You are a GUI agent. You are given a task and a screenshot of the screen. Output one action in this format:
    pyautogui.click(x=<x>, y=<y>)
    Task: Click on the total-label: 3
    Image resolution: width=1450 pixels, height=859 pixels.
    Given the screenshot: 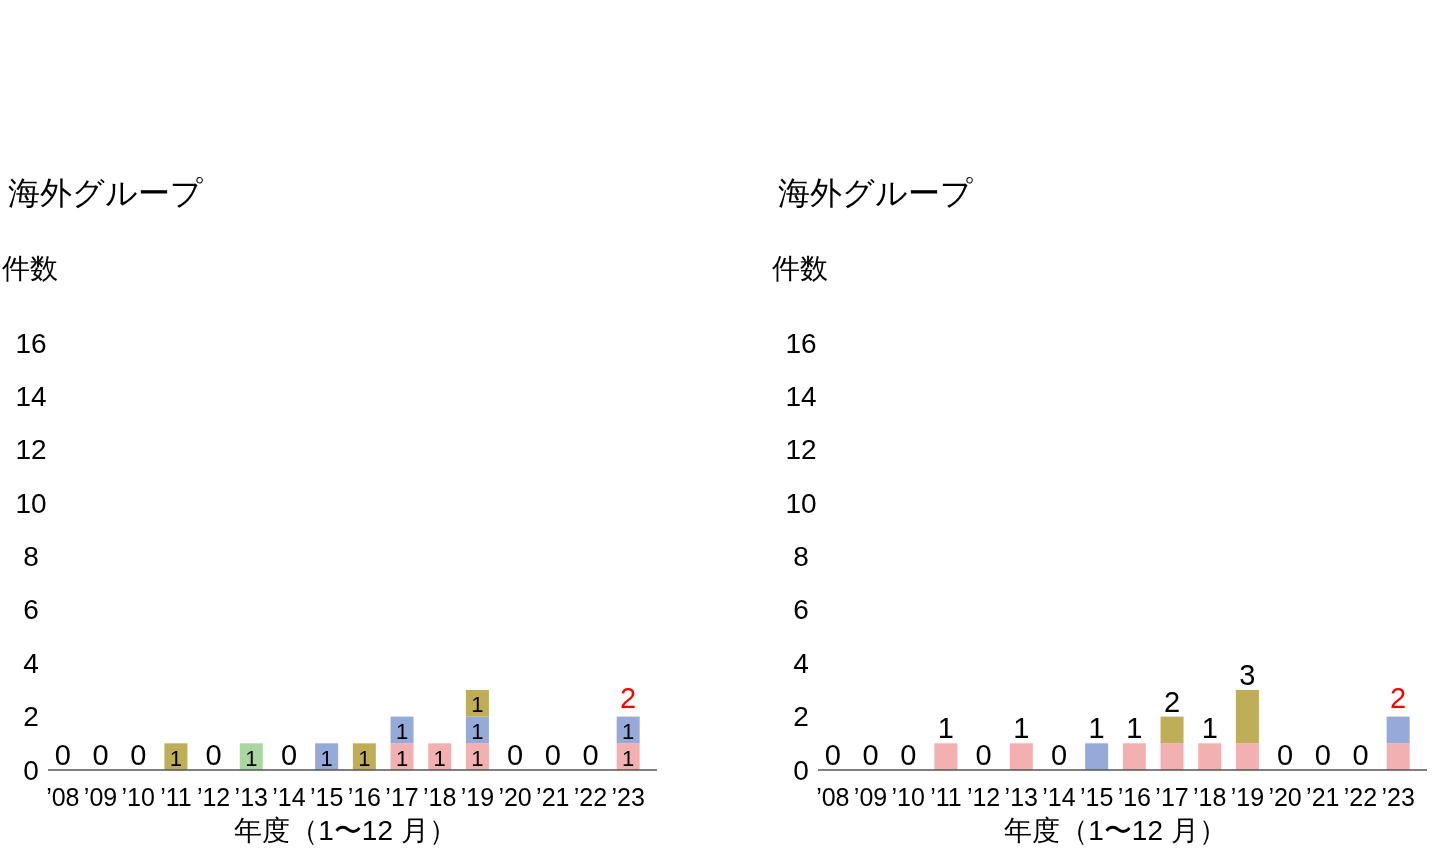 What is the action you would take?
    pyautogui.click(x=1247, y=674)
    